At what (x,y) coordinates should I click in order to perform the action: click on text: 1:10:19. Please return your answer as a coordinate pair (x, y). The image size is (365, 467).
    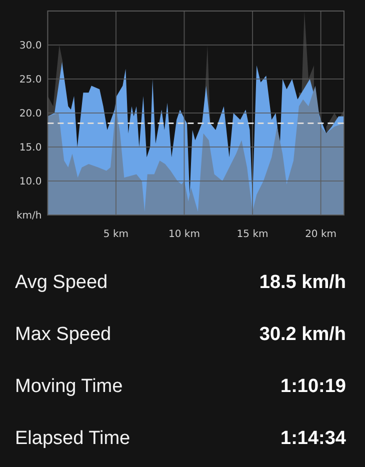
    Looking at the image, I should click on (313, 386).